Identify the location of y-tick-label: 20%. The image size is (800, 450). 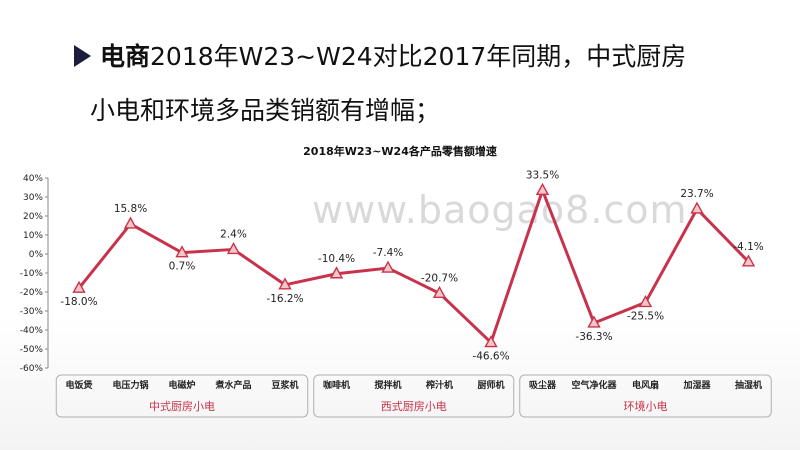
(33, 217).